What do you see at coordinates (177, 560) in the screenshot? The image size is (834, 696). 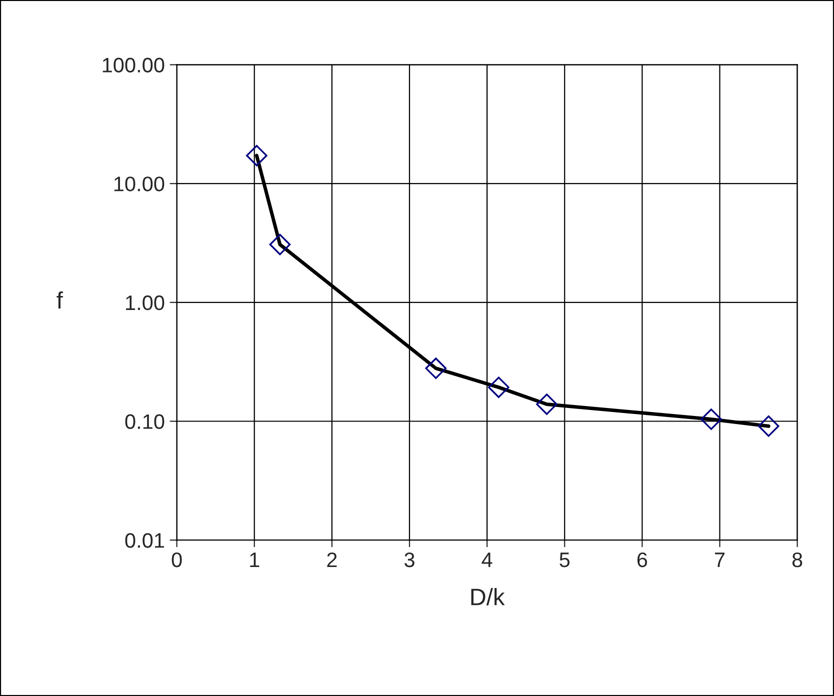 I see `x-tick-label: 0` at bounding box center [177, 560].